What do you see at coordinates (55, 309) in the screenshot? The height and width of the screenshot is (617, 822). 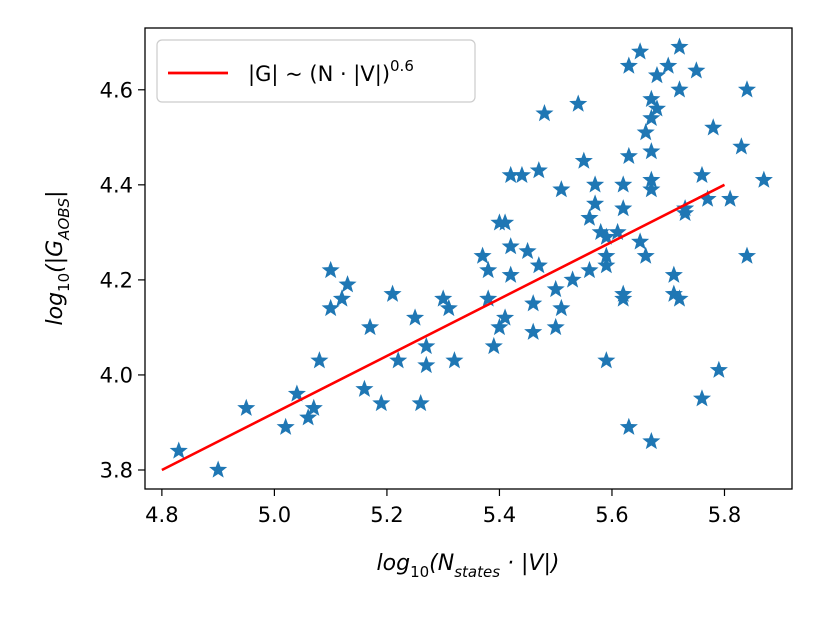 I see `y-axis-label-base: log` at bounding box center [55, 309].